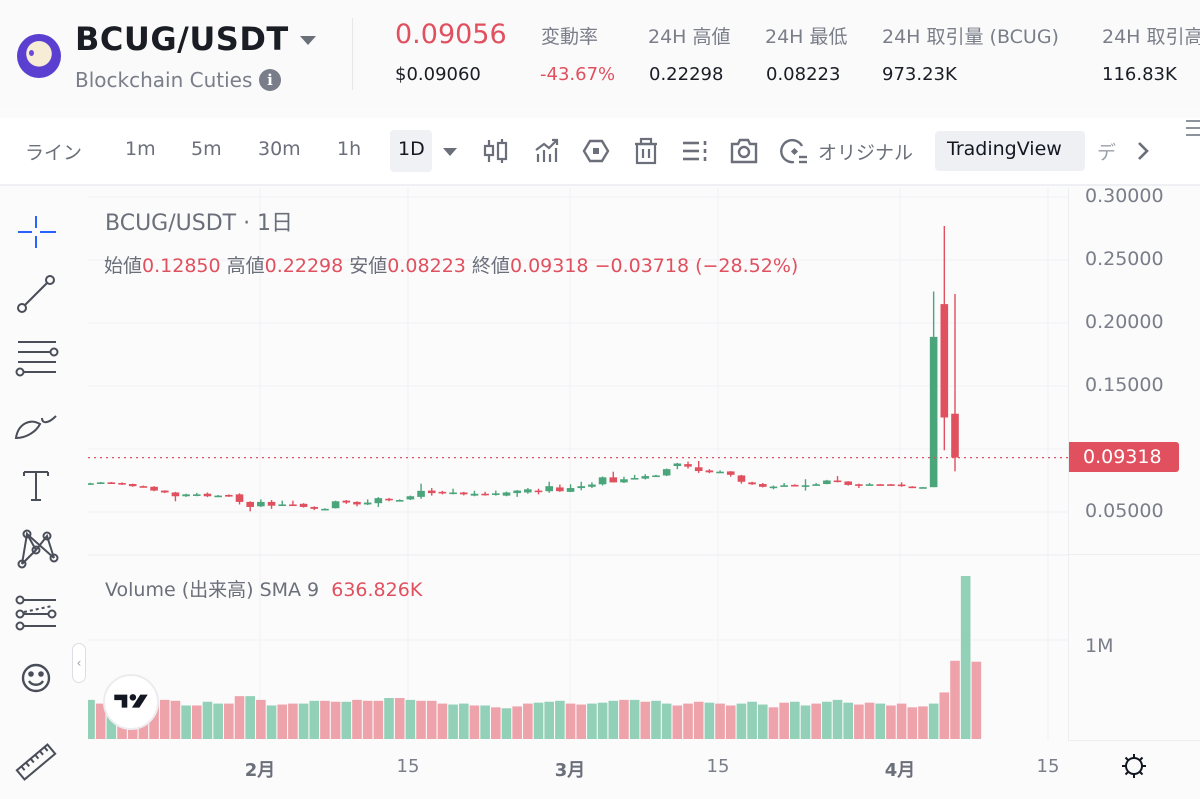  Describe the element at coordinates (570, 37) in the screenshot. I see `stat-label-change: 変動率` at that location.